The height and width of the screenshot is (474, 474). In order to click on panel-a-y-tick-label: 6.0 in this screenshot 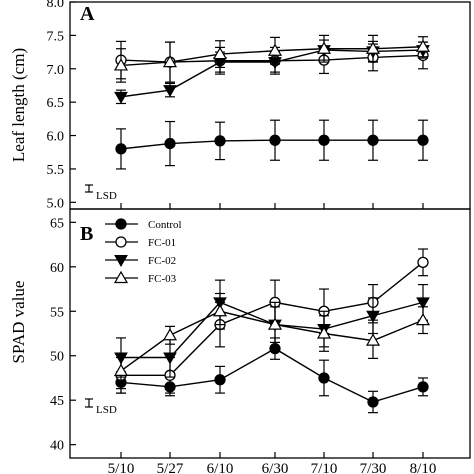, I will do `click(56, 137)`.